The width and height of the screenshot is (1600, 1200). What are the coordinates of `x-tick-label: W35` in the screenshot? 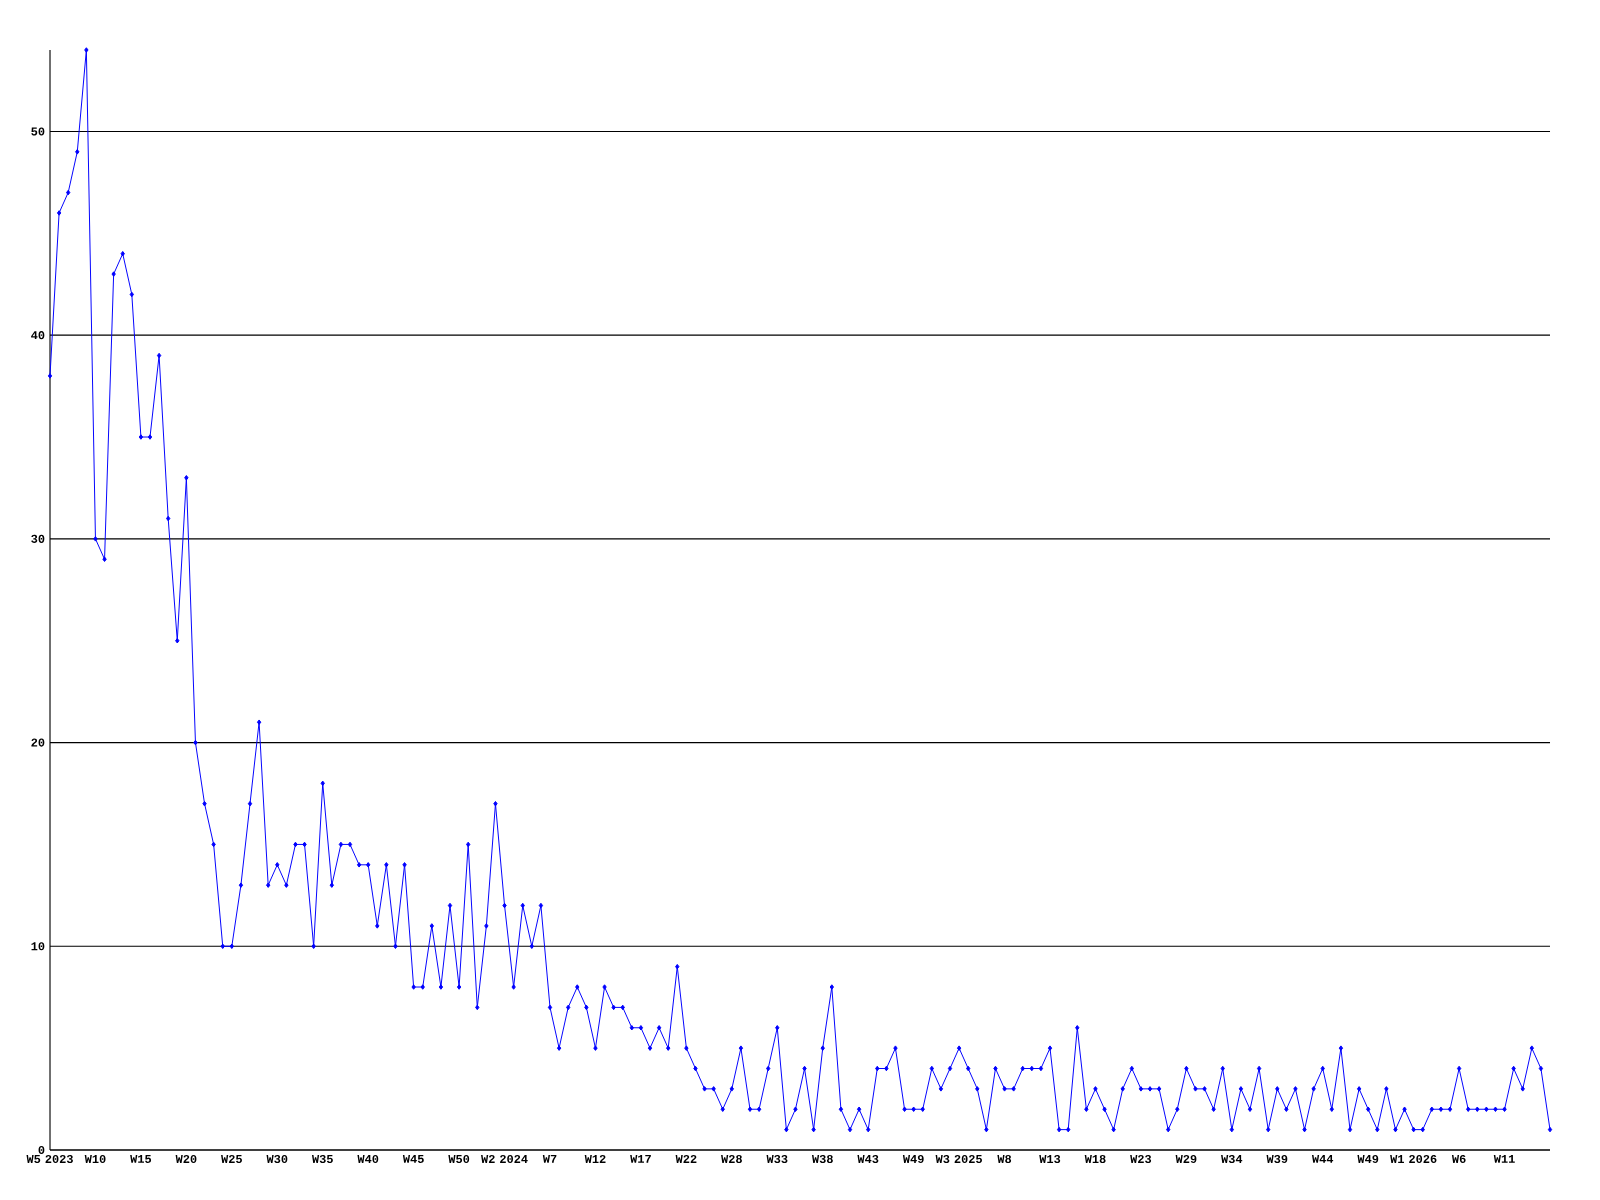 It's located at (322, 1159).